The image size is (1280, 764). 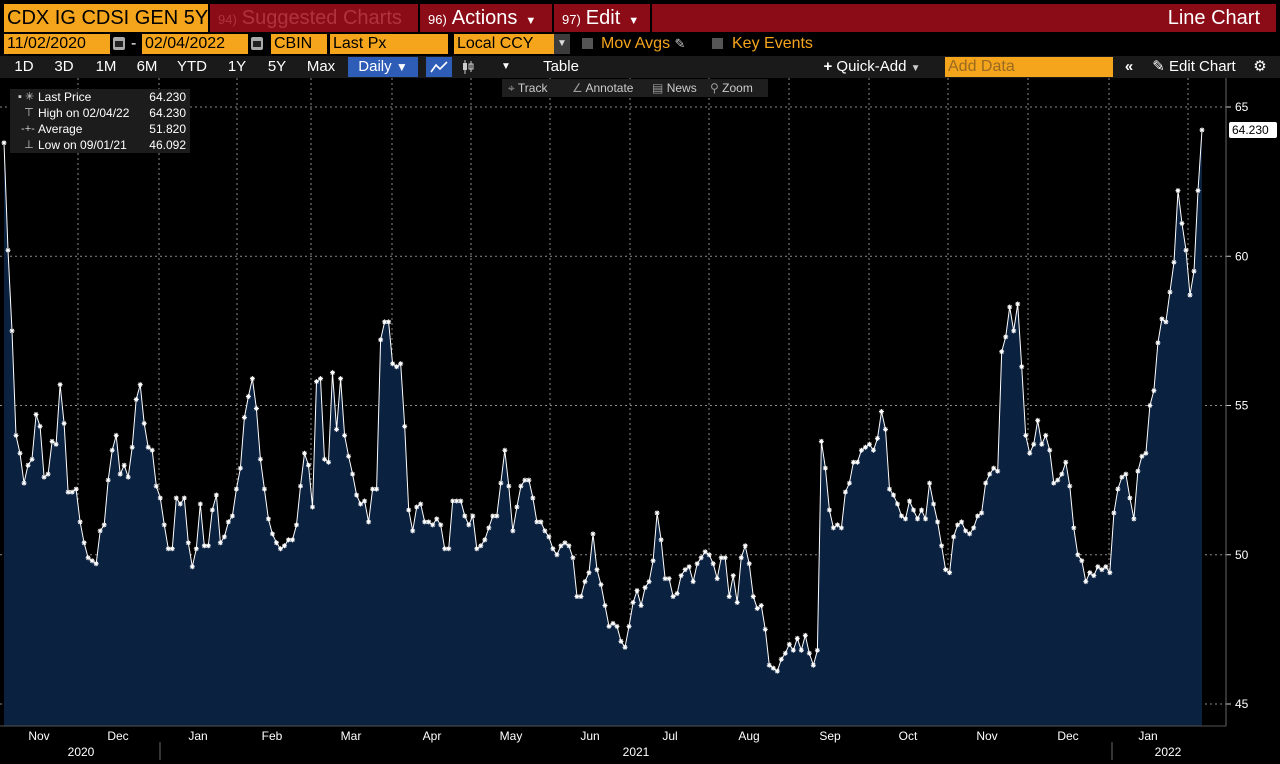 I want to click on annotate-tool: ∠ Annotate, so click(x=602, y=88).